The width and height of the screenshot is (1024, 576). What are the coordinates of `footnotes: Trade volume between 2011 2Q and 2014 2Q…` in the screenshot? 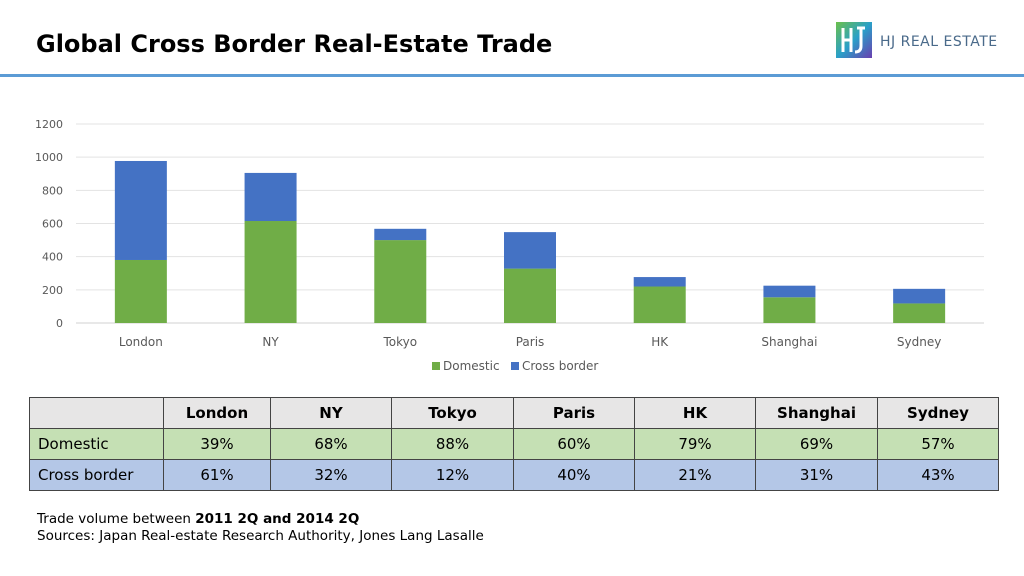 It's located at (260, 528).